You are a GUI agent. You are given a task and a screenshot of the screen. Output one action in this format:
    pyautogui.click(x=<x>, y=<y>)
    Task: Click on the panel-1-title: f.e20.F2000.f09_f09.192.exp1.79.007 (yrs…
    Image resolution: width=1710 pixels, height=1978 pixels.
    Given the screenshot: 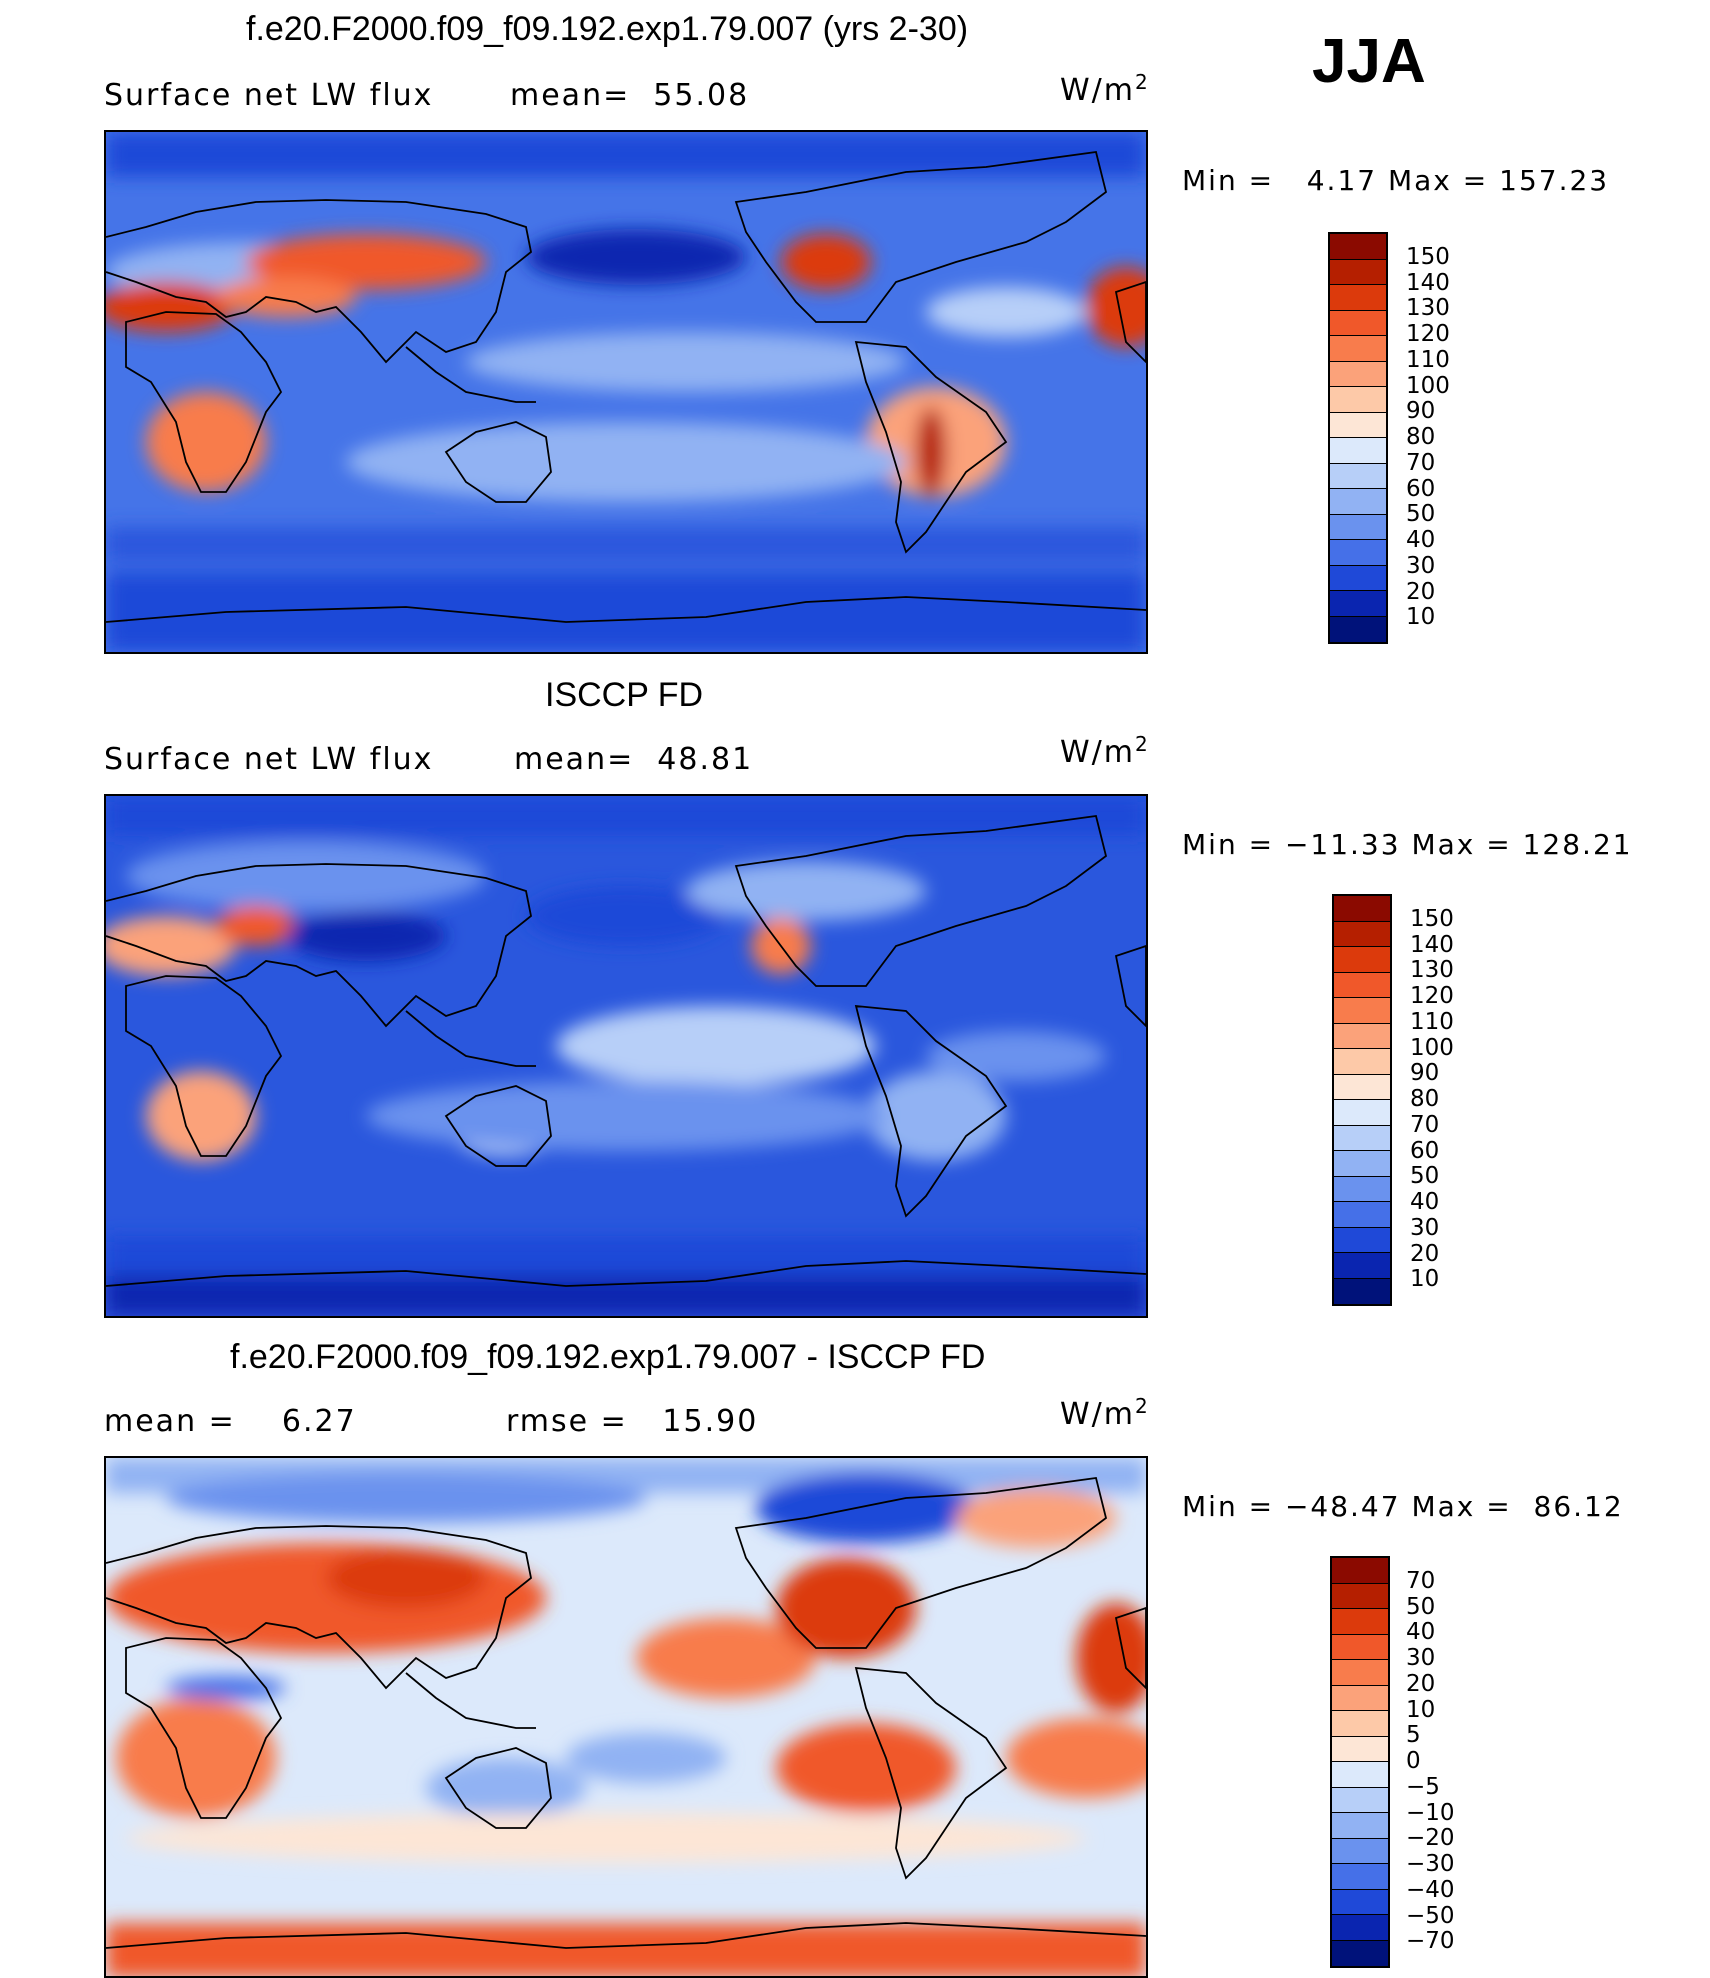 What is the action you would take?
    pyautogui.click(x=607, y=29)
    